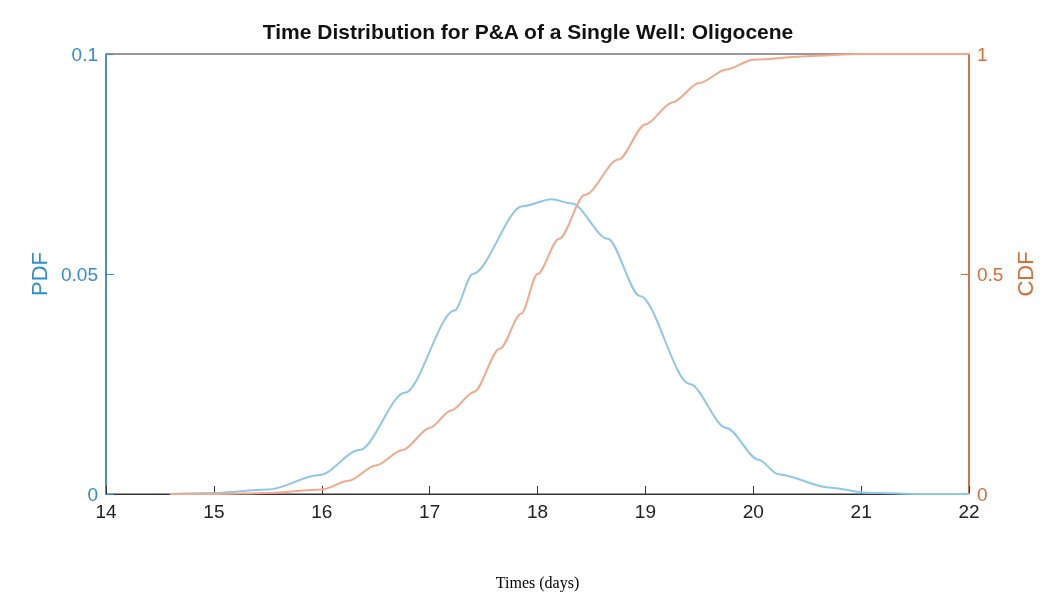 This screenshot has height=604, width=1057. I want to click on x-tick-label: 15, so click(214, 511).